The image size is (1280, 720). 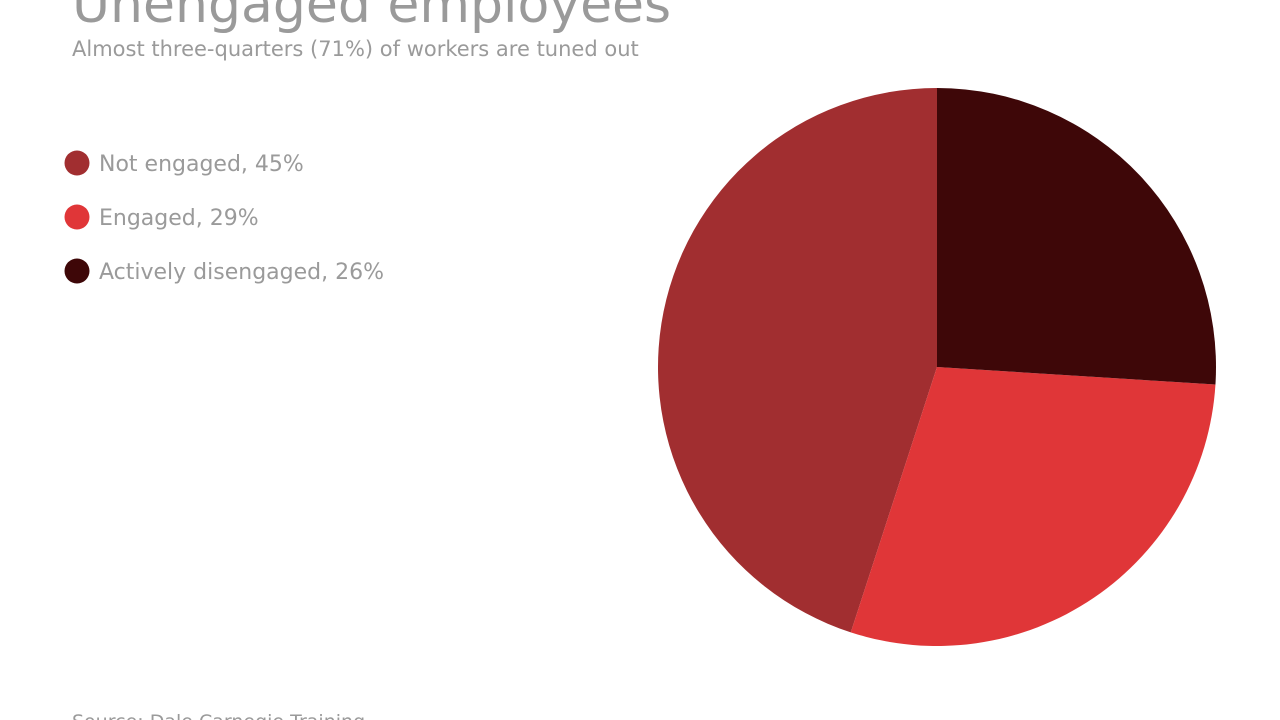 What do you see at coordinates (179, 218) in the screenshot?
I see `legend-label: Engaged, 29%` at bounding box center [179, 218].